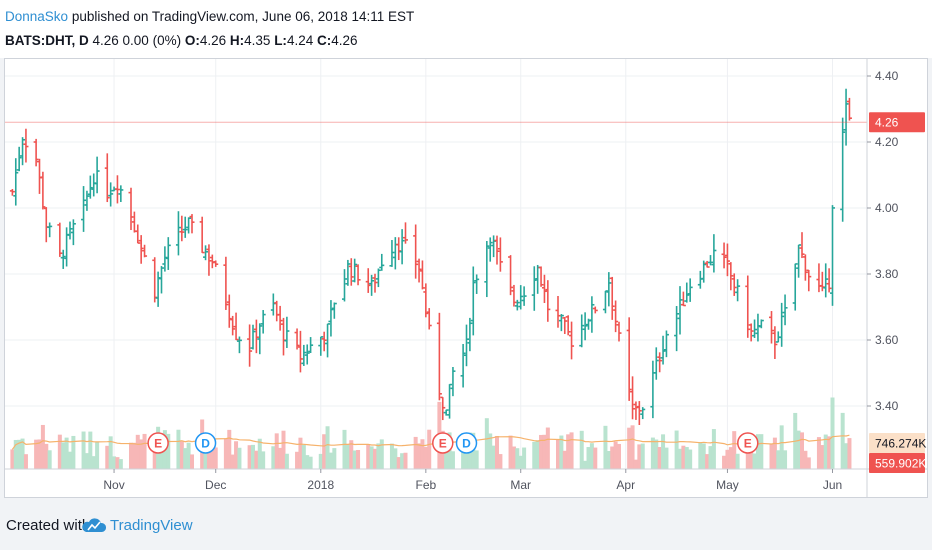 This screenshot has height=550, width=932. Describe the element at coordinates (94, 525) in the screenshot. I see `tradingview-cloud-icon` at that location.